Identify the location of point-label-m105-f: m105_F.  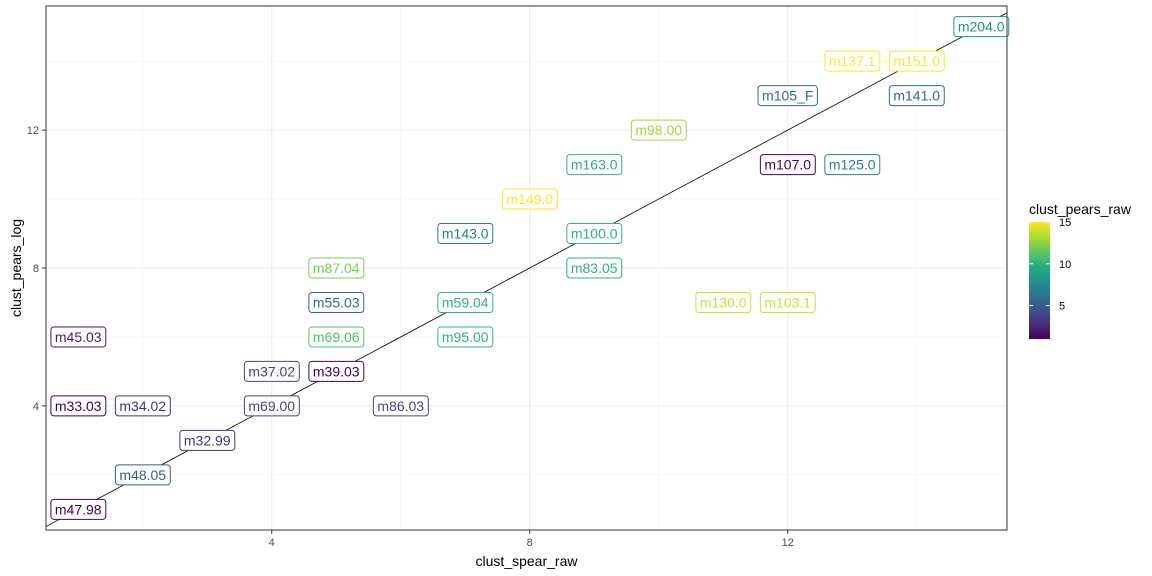
(787, 96).